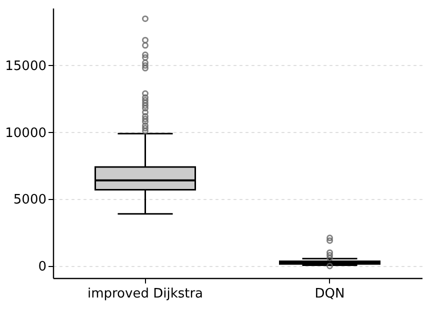 This screenshot has width=431, height=311. I want to click on y-tick-label: 0, so click(42, 266).